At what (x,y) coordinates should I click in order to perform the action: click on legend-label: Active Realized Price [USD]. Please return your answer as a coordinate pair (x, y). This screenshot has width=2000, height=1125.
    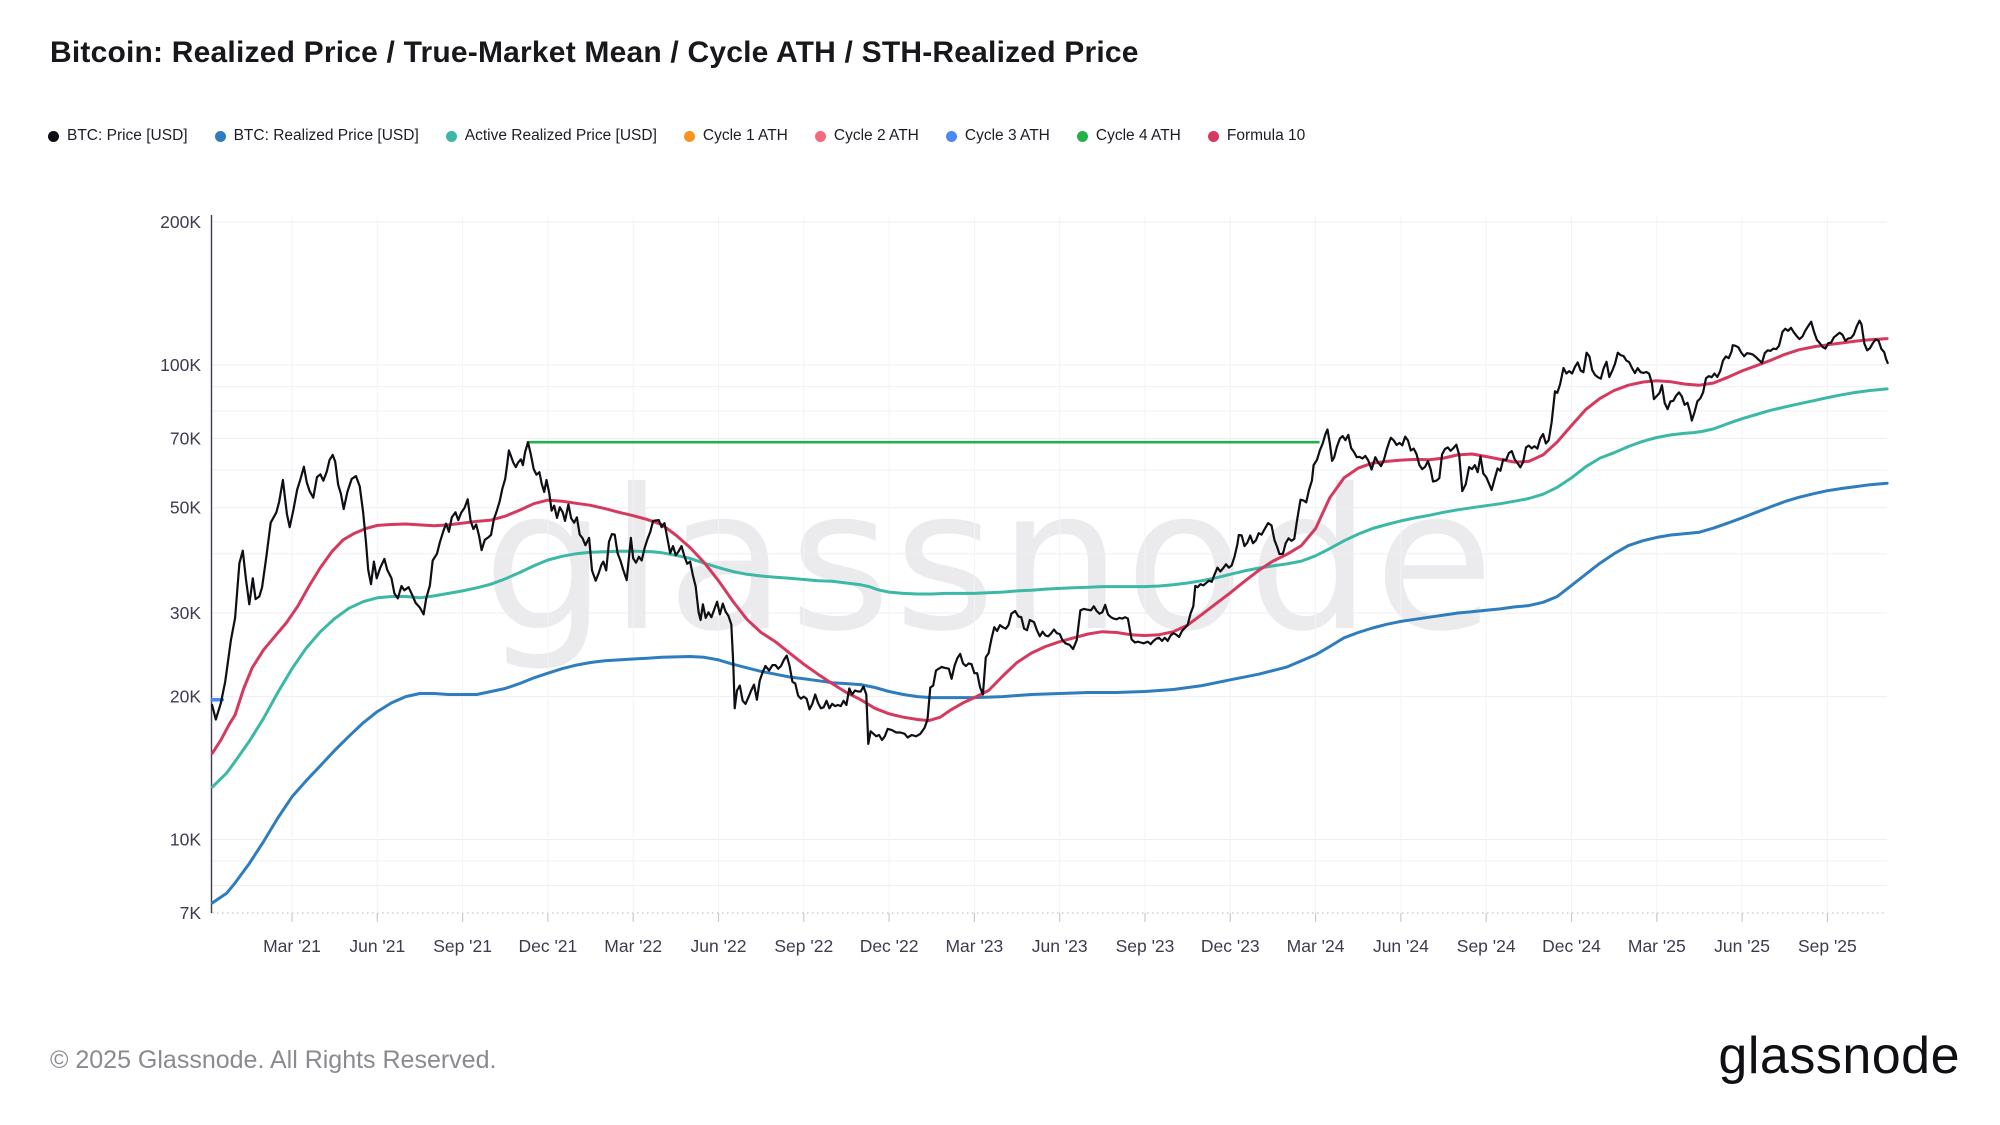
    Looking at the image, I should click on (560, 135).